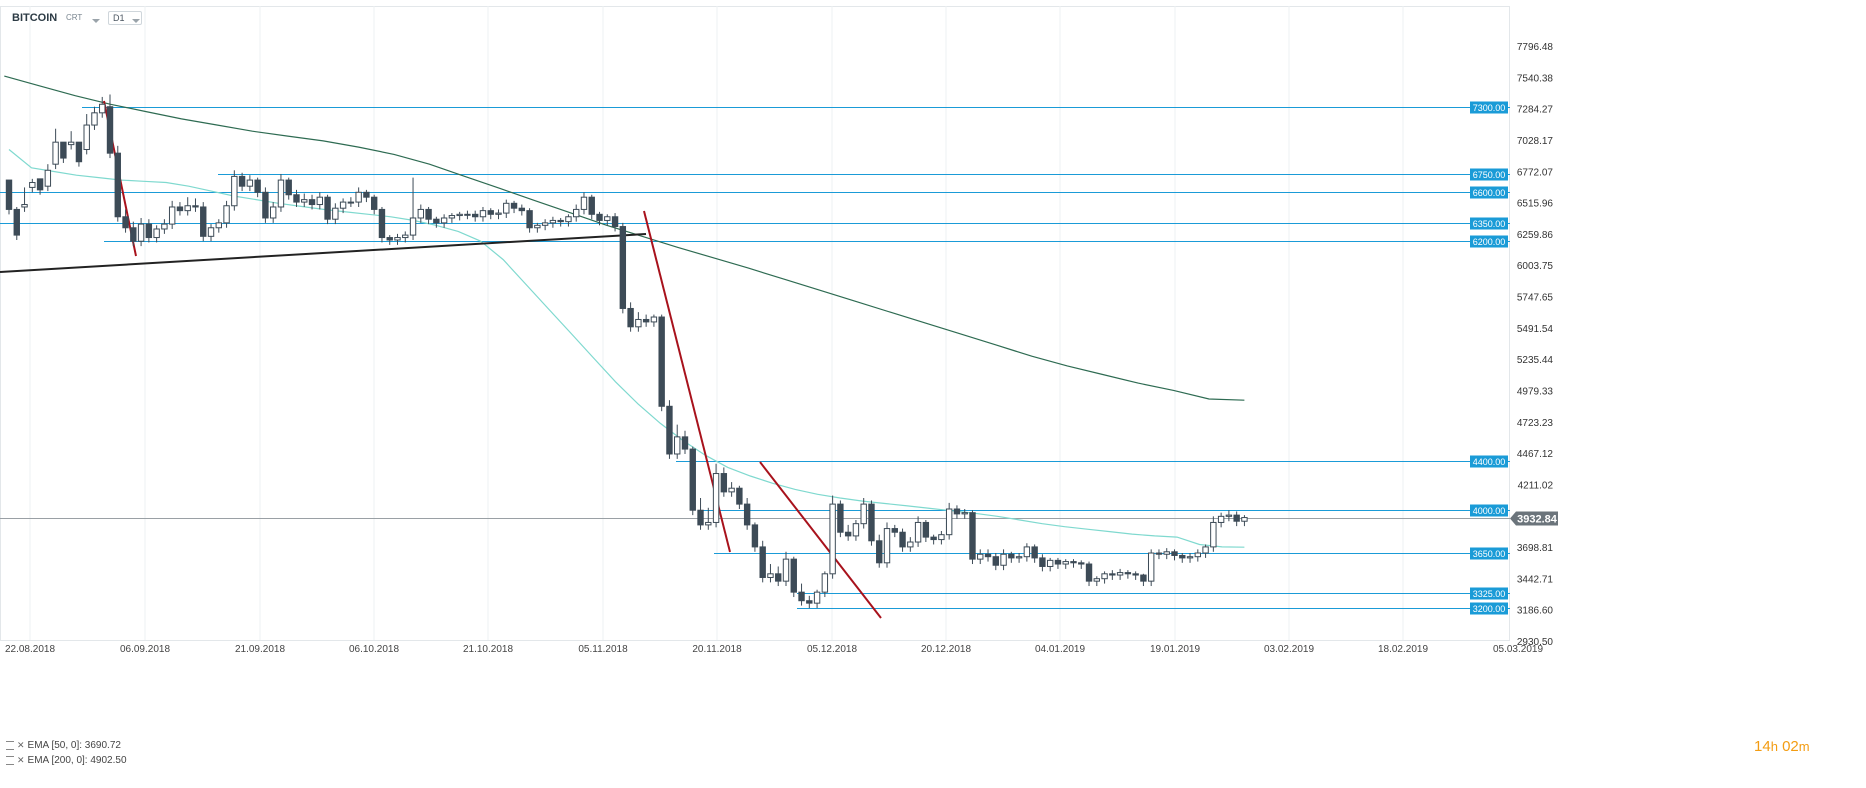  Describe the element at coordinates (1535, 298) in the screenshot. I see `y-tick-label: 5747.65` at that location.